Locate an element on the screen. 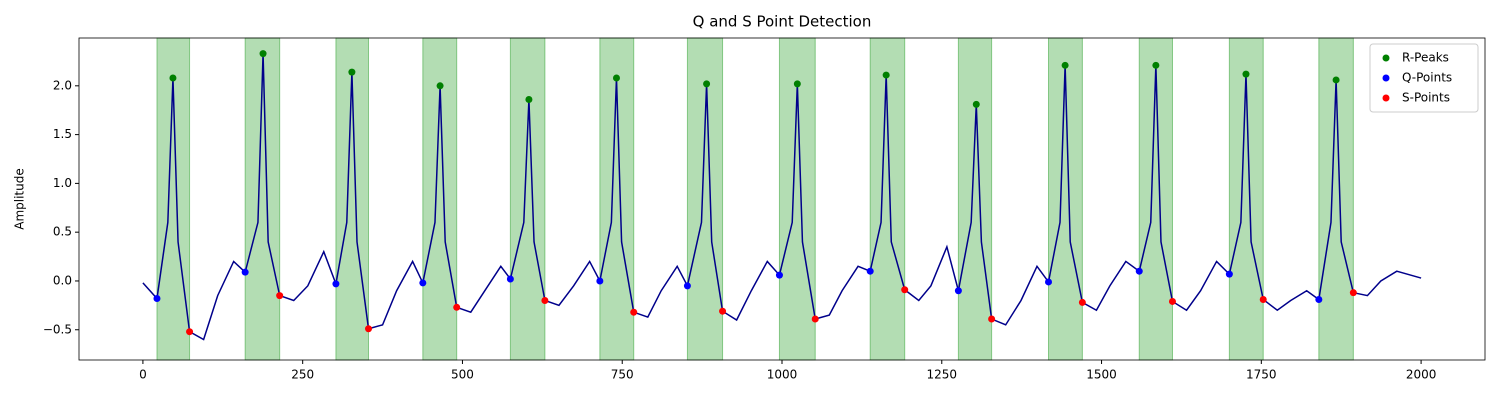  y-tick-label: 0.5 is located at coordinates (62, 232).